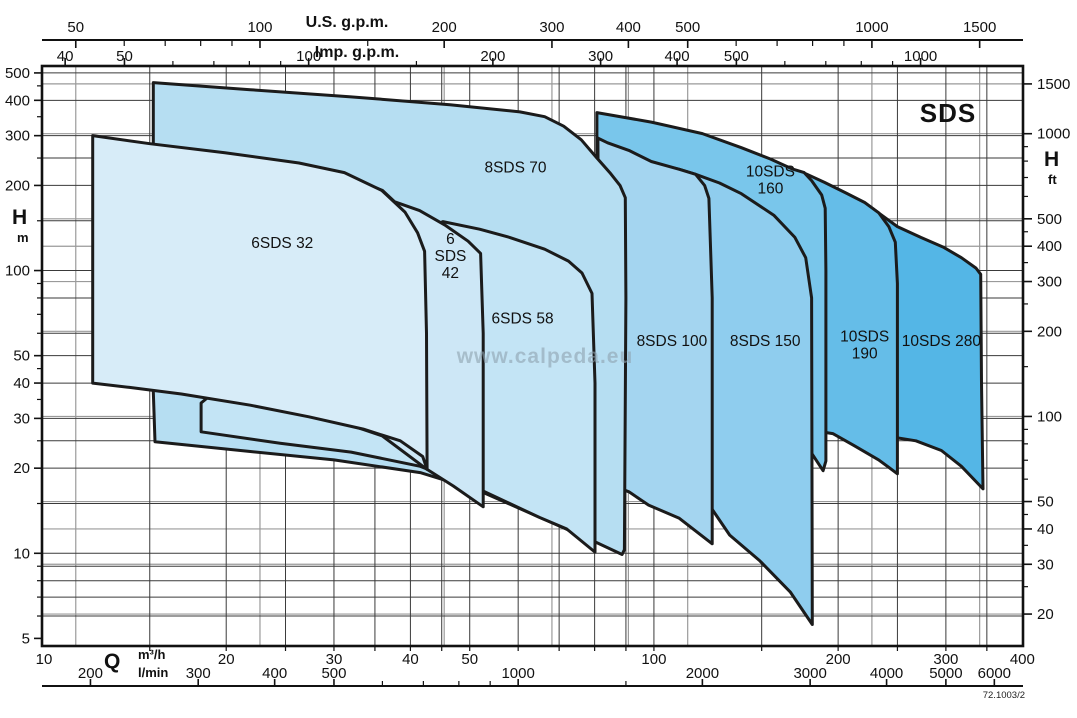  Describe the element at coordinates (198, 673) in the screenshot. I see `q-lmin-tick-label: 300` at that location.